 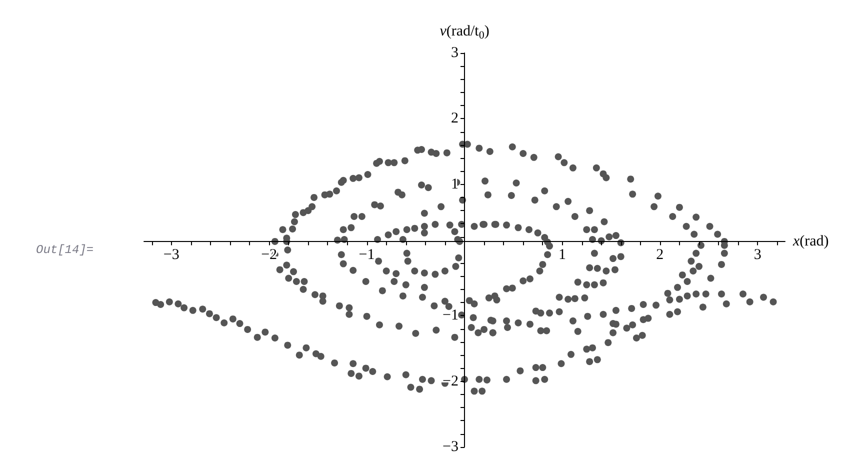 I want to click on y-tick-label: −1, so click(x=450, y=316).